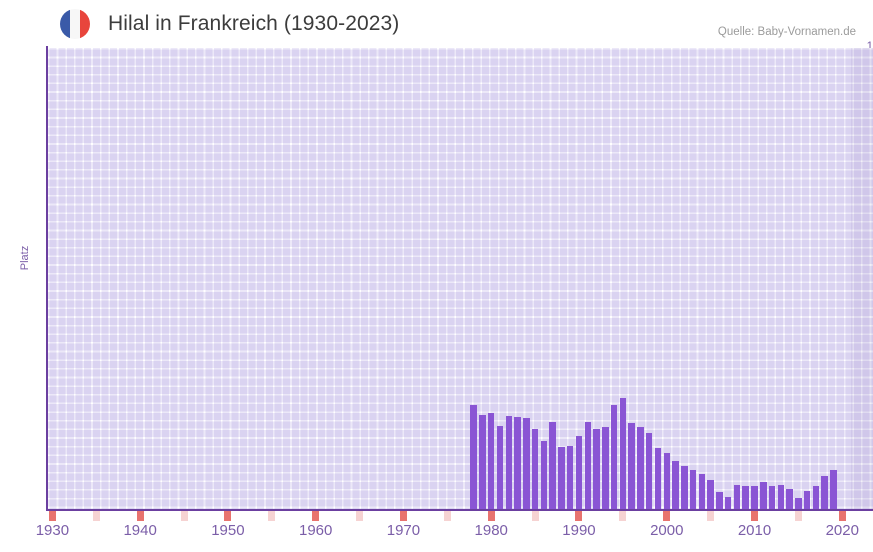 The height and width of the screenshot is (552, 873). What do you see at coordinates (47, 278) in the screenshot?
I see `y-axis-line` at bounding box center [47, 278].